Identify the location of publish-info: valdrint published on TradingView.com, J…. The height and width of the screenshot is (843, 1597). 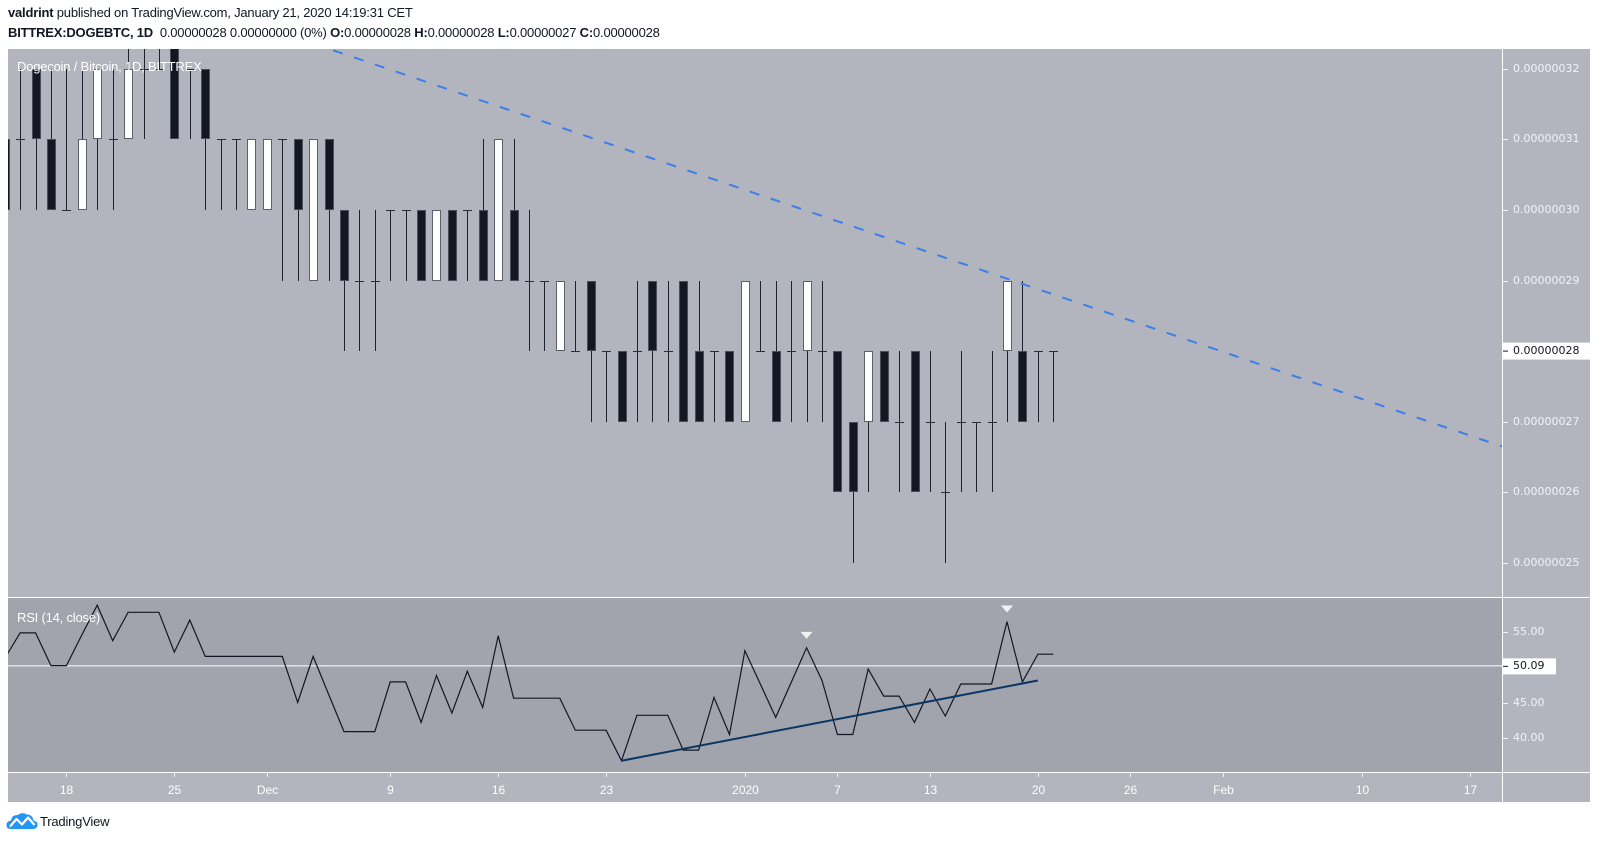
(210, 13).